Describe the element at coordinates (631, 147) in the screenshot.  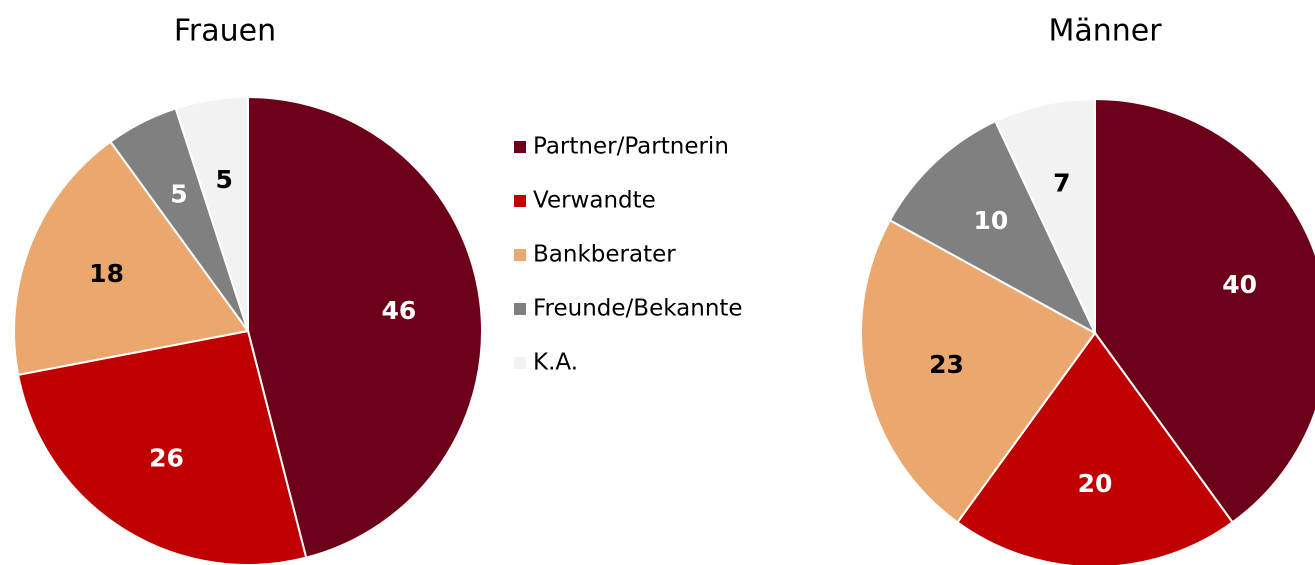
I see `legend-label: Partner/Partnerin` at that location.